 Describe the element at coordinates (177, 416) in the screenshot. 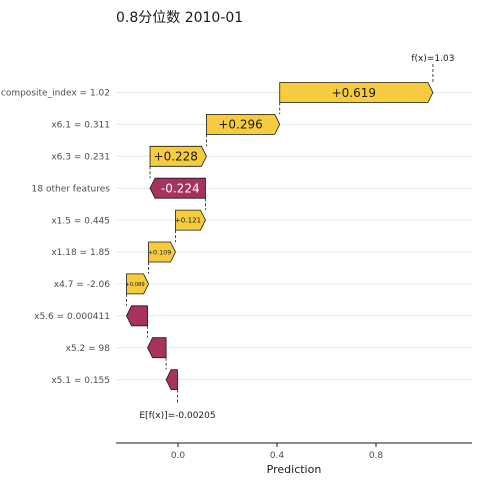

I see `base-value-label: E[f(x)]=-0.00205` at that location.